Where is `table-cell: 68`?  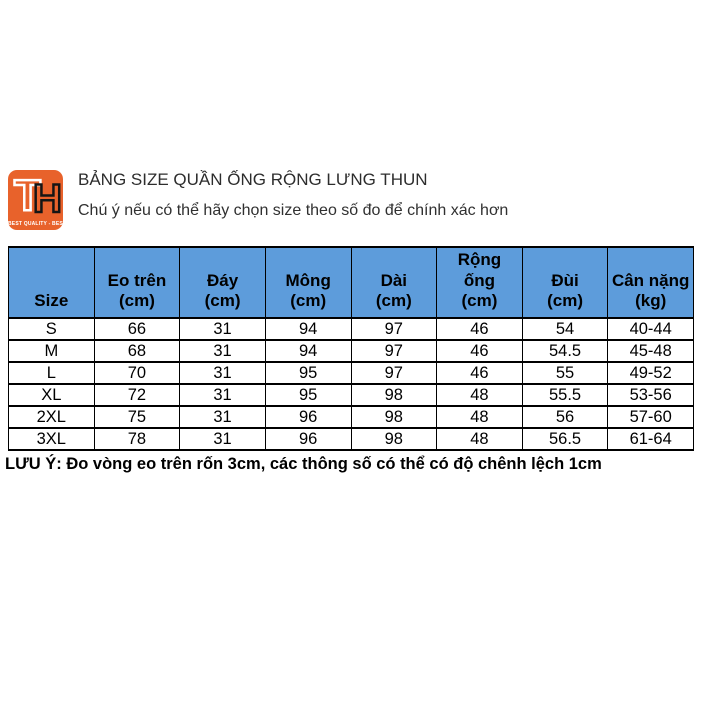 table-cell: 68 is located at coordinates (137, 351).